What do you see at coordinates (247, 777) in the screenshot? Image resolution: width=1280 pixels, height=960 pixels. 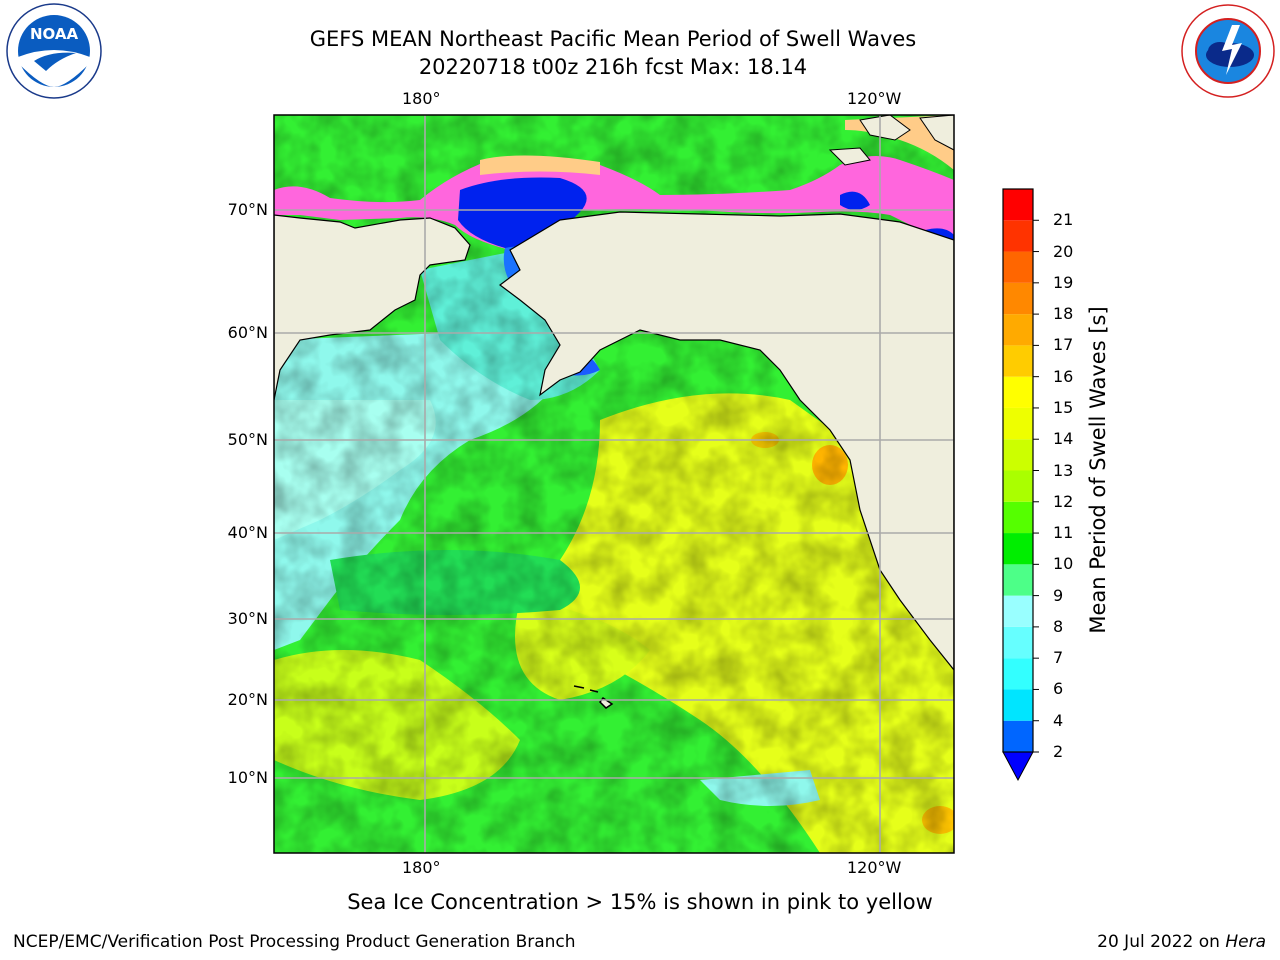 I see `lat-label-10n: 10°N` at bounding box center [247, 777].